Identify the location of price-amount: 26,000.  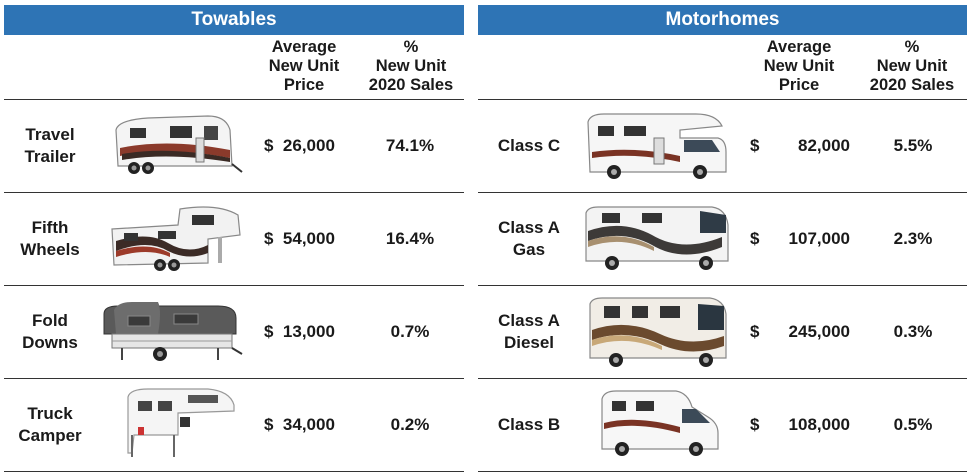
(308, 145).